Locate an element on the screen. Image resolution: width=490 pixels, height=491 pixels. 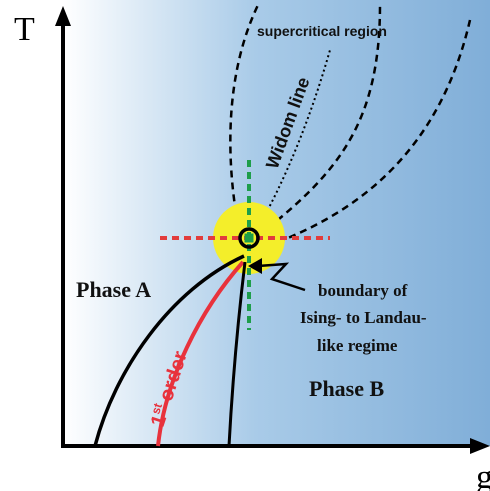
y-axis-label: T is located at coordinates (24, 29).